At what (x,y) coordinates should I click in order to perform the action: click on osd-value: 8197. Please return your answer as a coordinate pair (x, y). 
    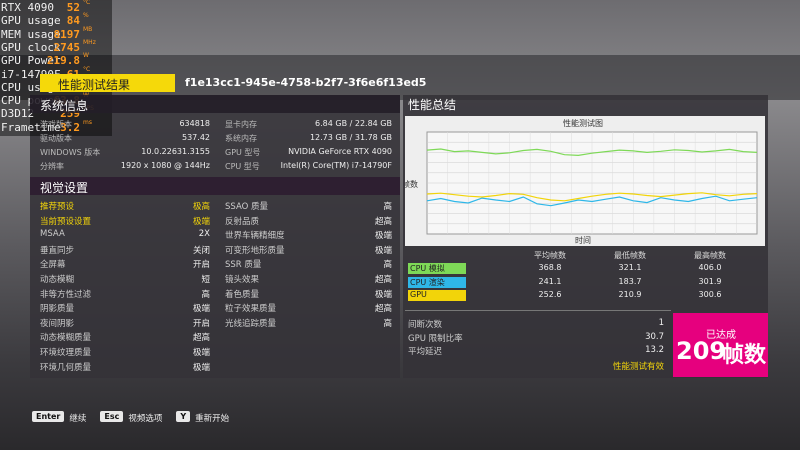
    Looking at the image, I should click on (67, 34).